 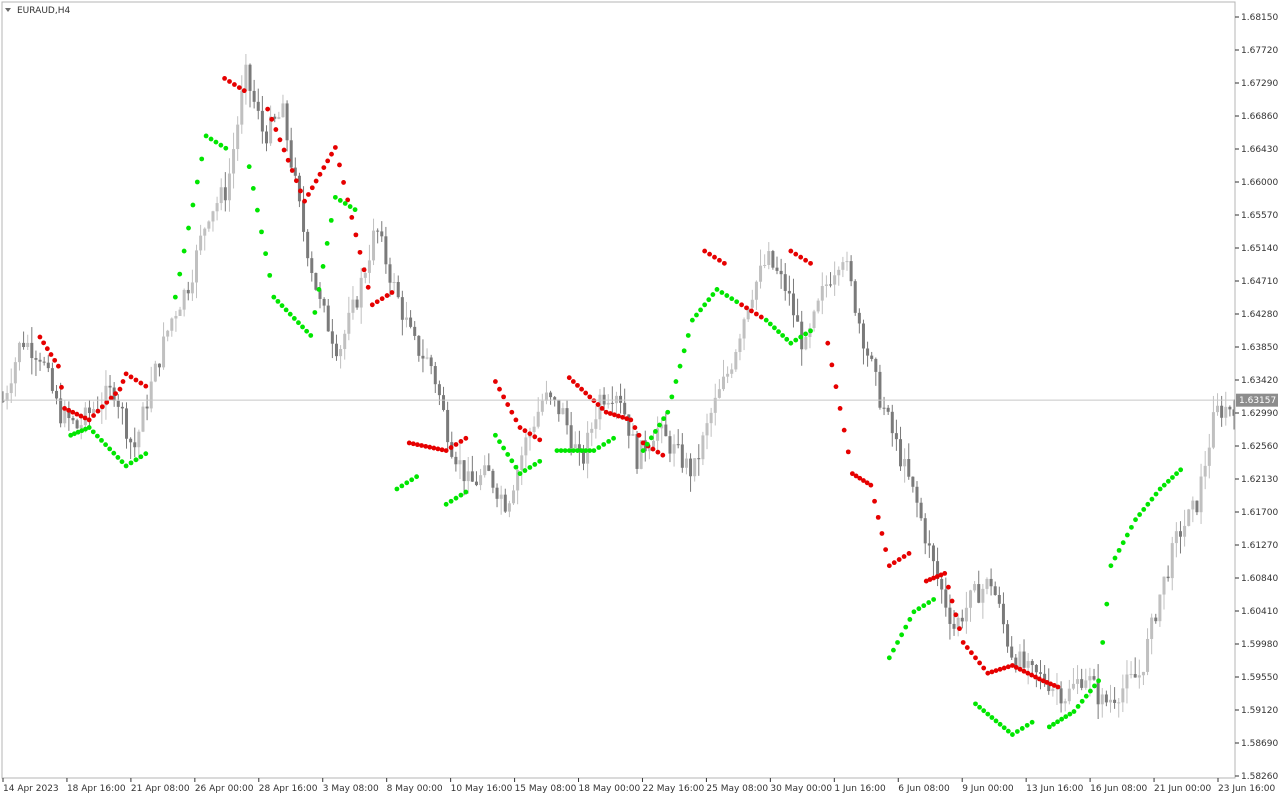 I want to click on y-tick-label: 1.66000, so click(x=1259, y=183).